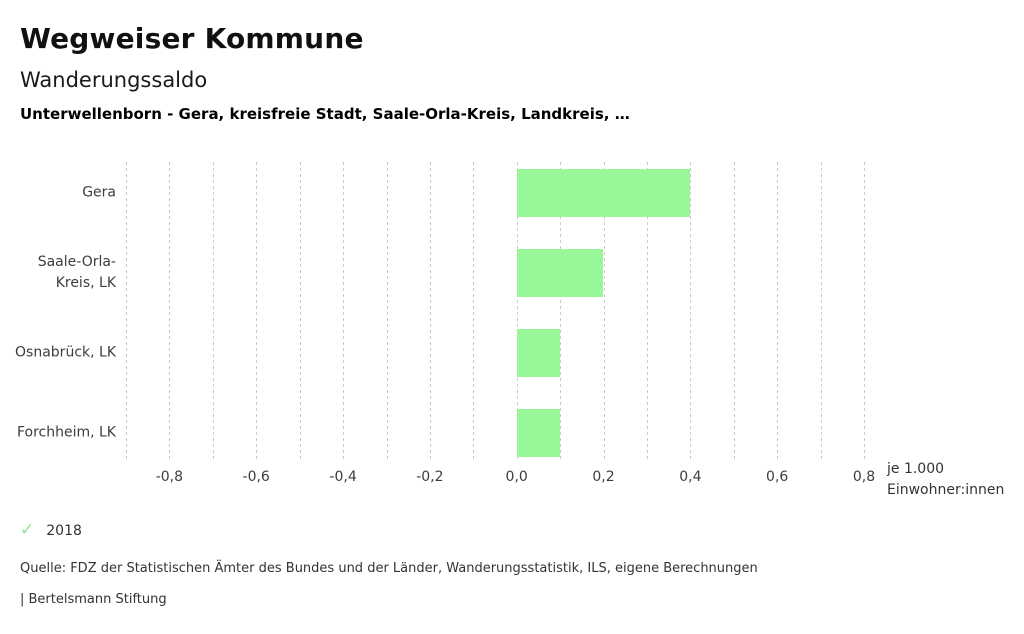 This screenshot has height=634, width=1024. I want to click on bar-saale-orla-kreis-lk, so click(560, 273).